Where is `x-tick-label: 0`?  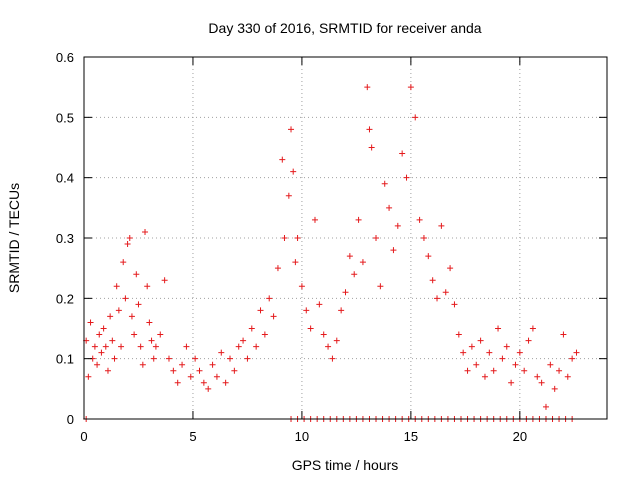 x-tick-label: 0 is located at coordinates (83, 436).